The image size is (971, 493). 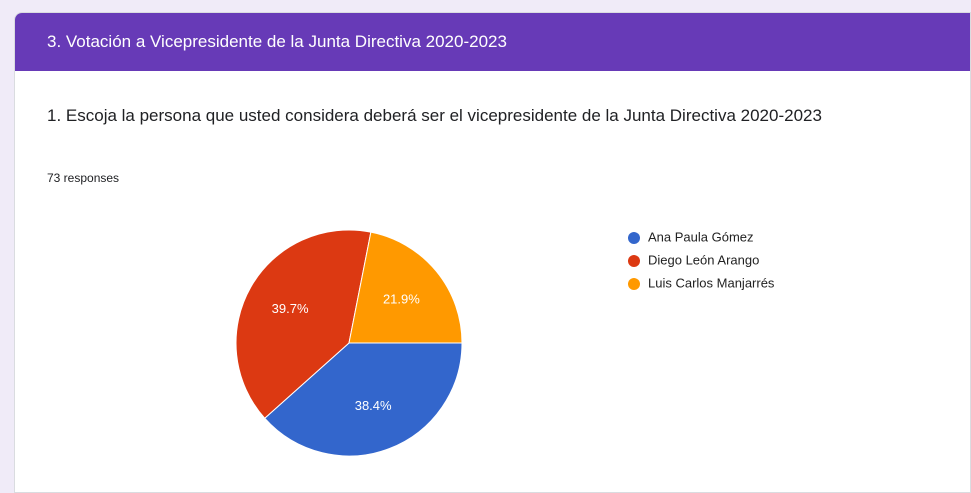 I want to click on legend-label: Ana Paula Gómez, so click(x=701, y=236).